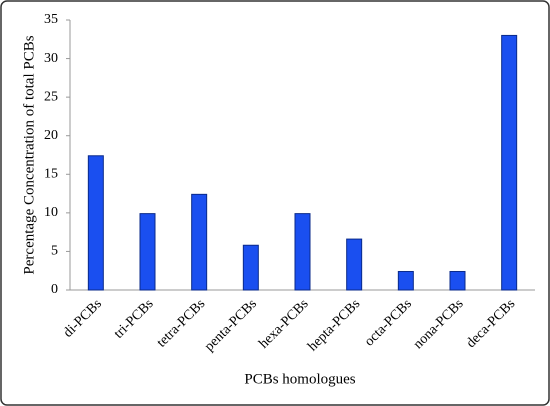 The height and width of the screenshot is (406, 550). I want to click on x-axis-label: PCBs homologues, so click(299, 379).